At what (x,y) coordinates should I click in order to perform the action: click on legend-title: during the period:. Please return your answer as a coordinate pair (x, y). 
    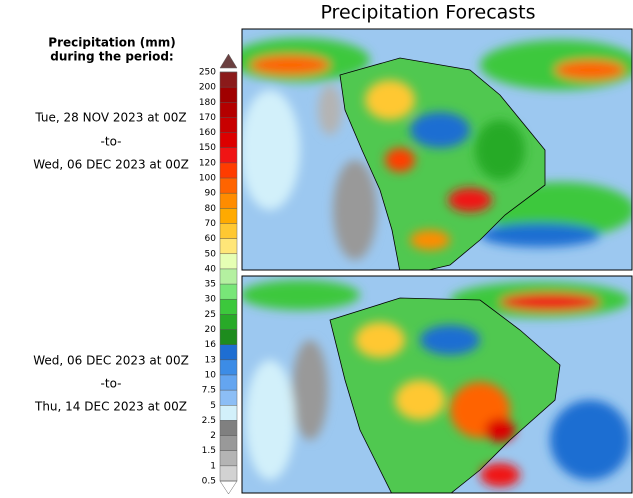
    Looking at the image, I should click on (111, 57).